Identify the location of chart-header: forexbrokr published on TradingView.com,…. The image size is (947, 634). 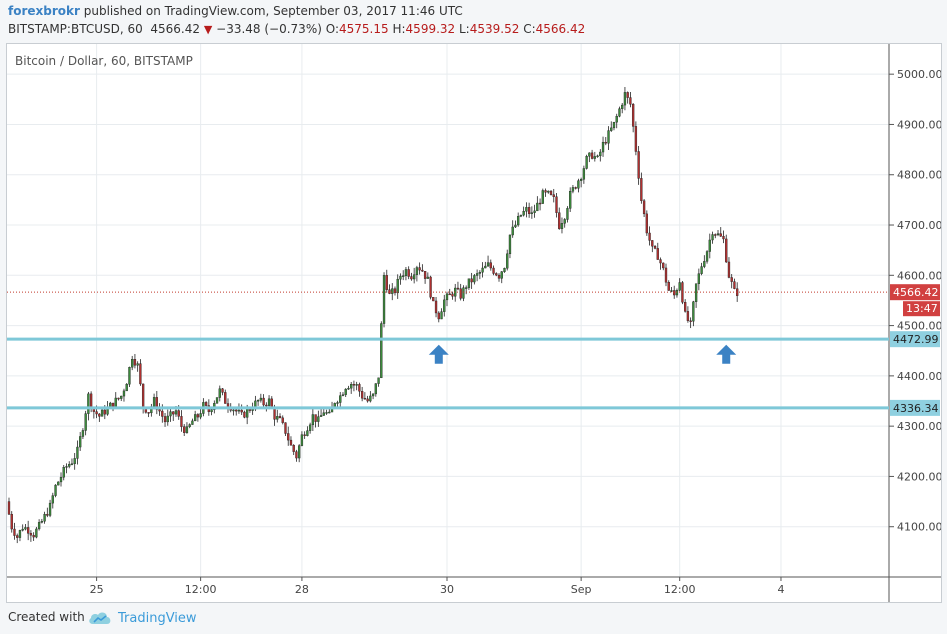
(473, 21).